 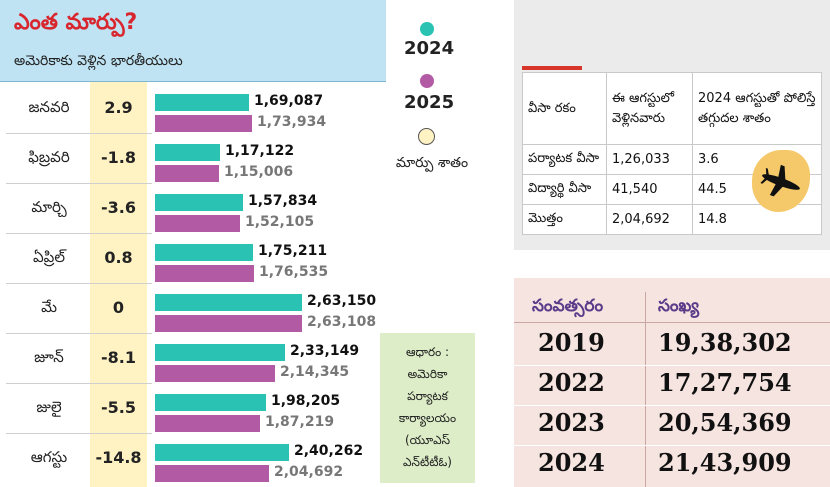 What do you see at coordinates (306, 401) in the screenshot?
I see `value-label-2024: 1,98,205` at bounding box center [306, 401].